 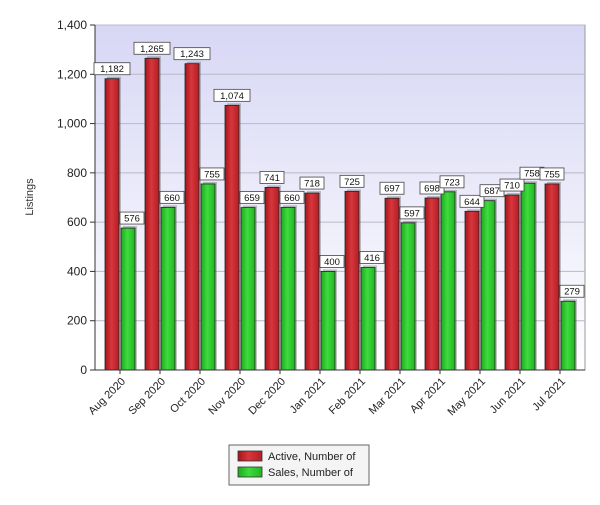 What do you see at coordinates (387, 396) in the screenshot?
I see `x-tick-label: Mar 2021` at bounding box center [387, 396].